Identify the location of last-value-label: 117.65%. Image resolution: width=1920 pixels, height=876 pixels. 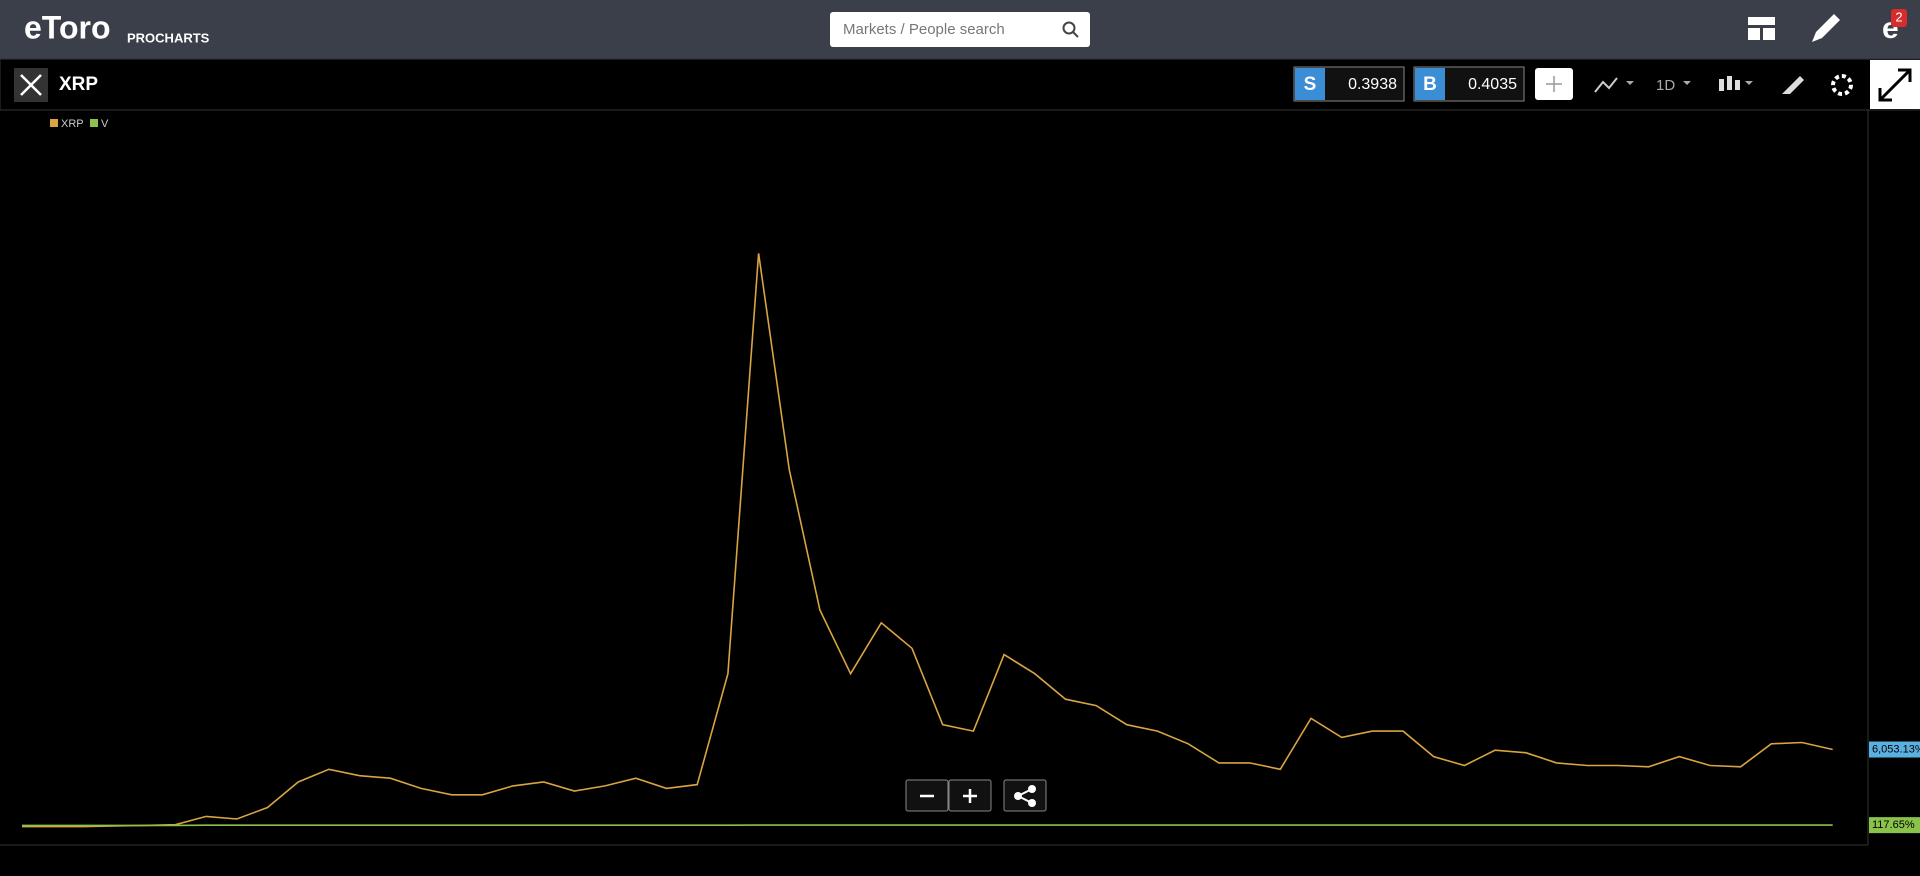
(1893, 825).